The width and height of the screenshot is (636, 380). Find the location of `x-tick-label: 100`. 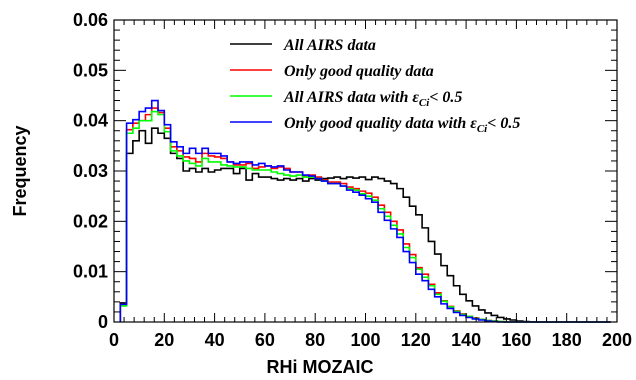

x-tick-label: 100 is located at coordinates (365, 340).